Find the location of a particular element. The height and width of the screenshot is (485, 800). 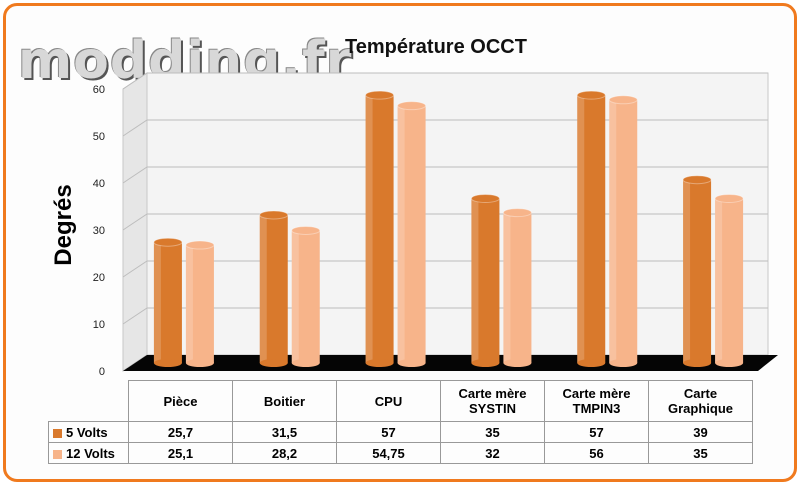

y-tick-label: 0 is located at coordinates (102, 372).